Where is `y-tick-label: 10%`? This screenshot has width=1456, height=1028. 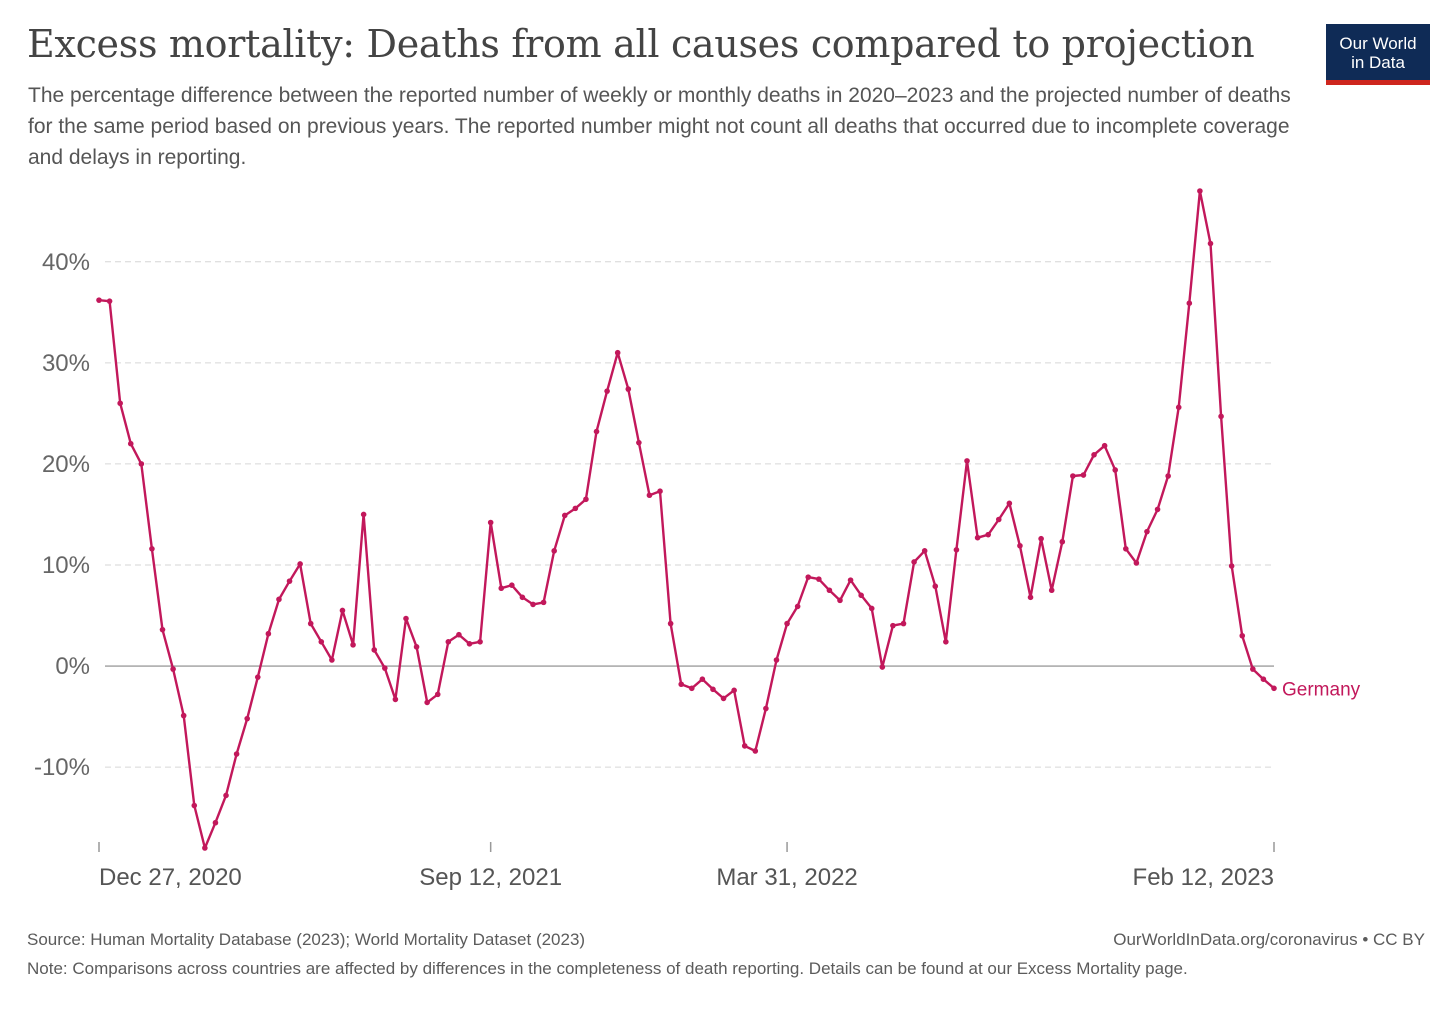
y-tick-label: 10% is located at coordinates (66, 565).